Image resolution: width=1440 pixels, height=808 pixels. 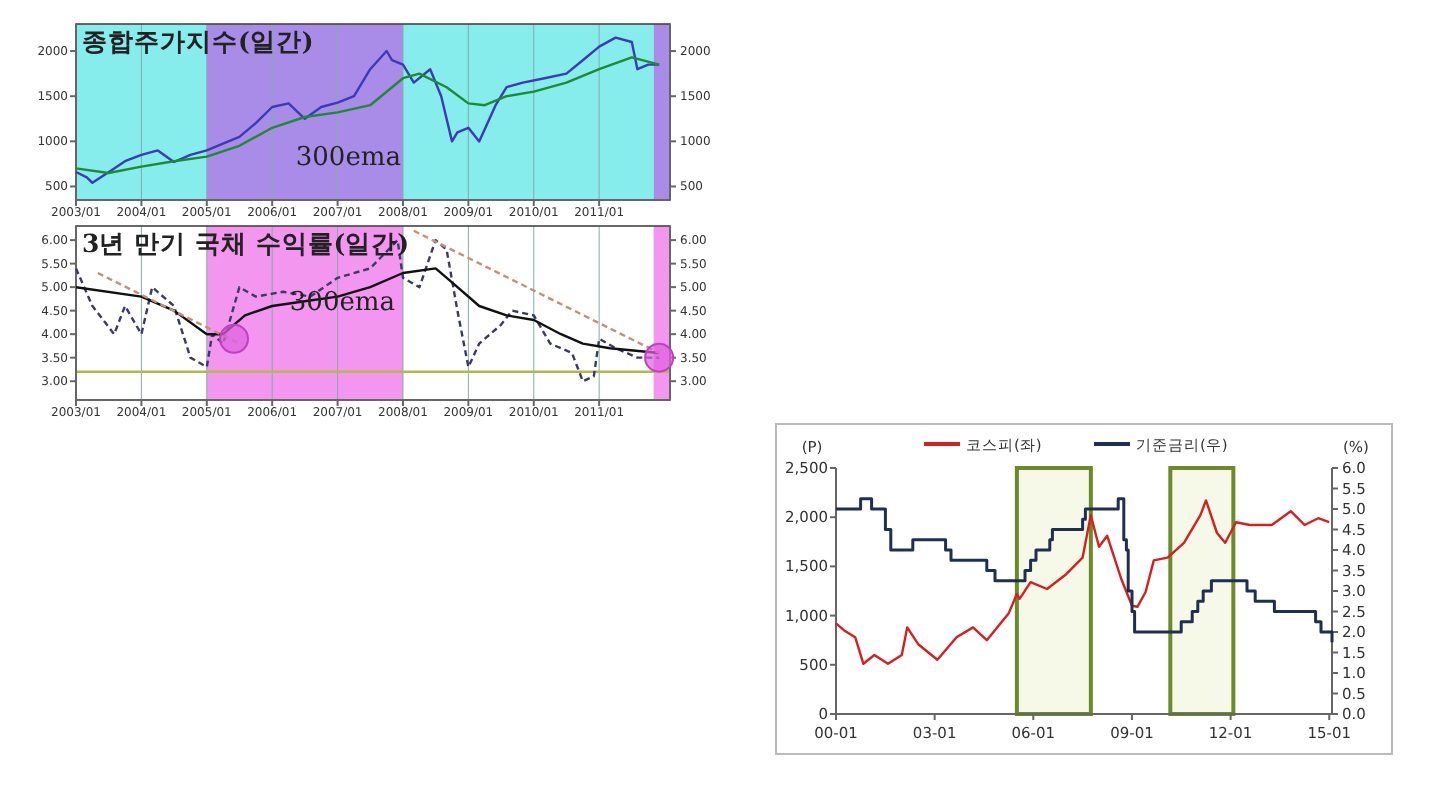 I want to click on line-series, so click(x=367, y=115).